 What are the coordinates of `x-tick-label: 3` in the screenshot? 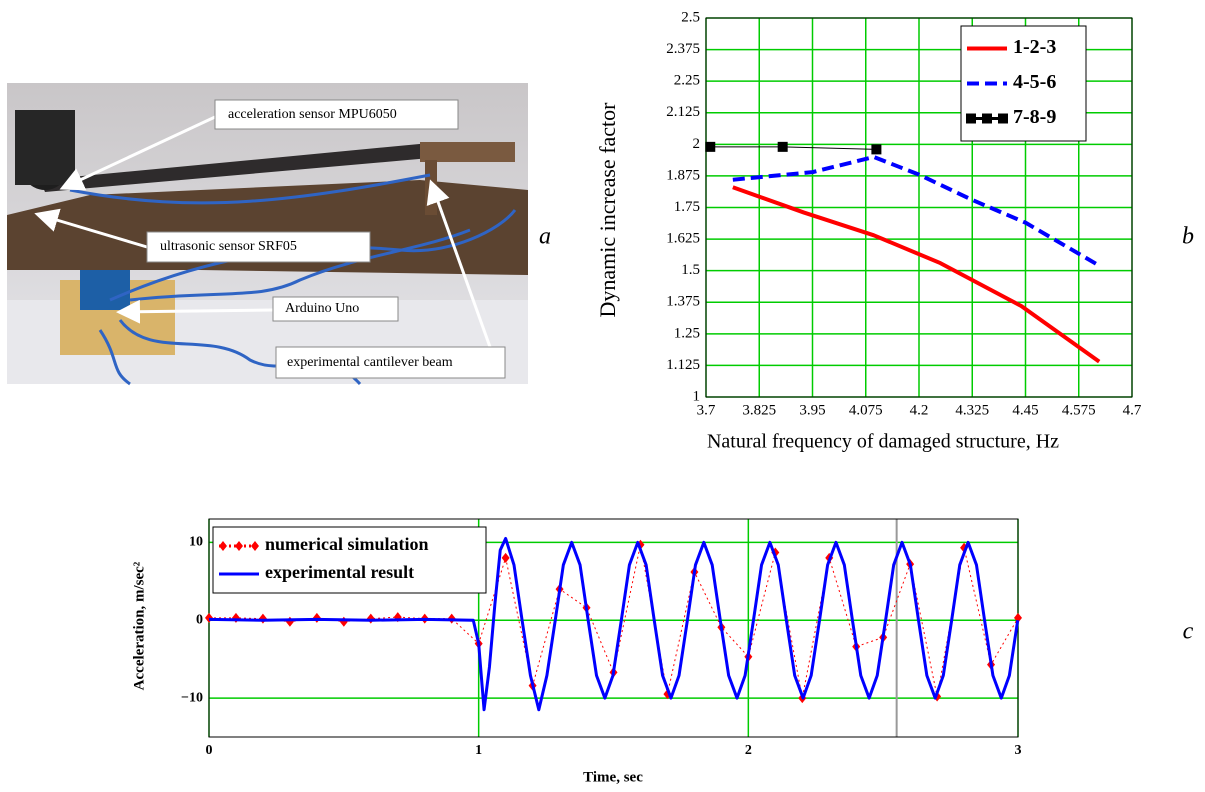 It's located at (1018, 750).